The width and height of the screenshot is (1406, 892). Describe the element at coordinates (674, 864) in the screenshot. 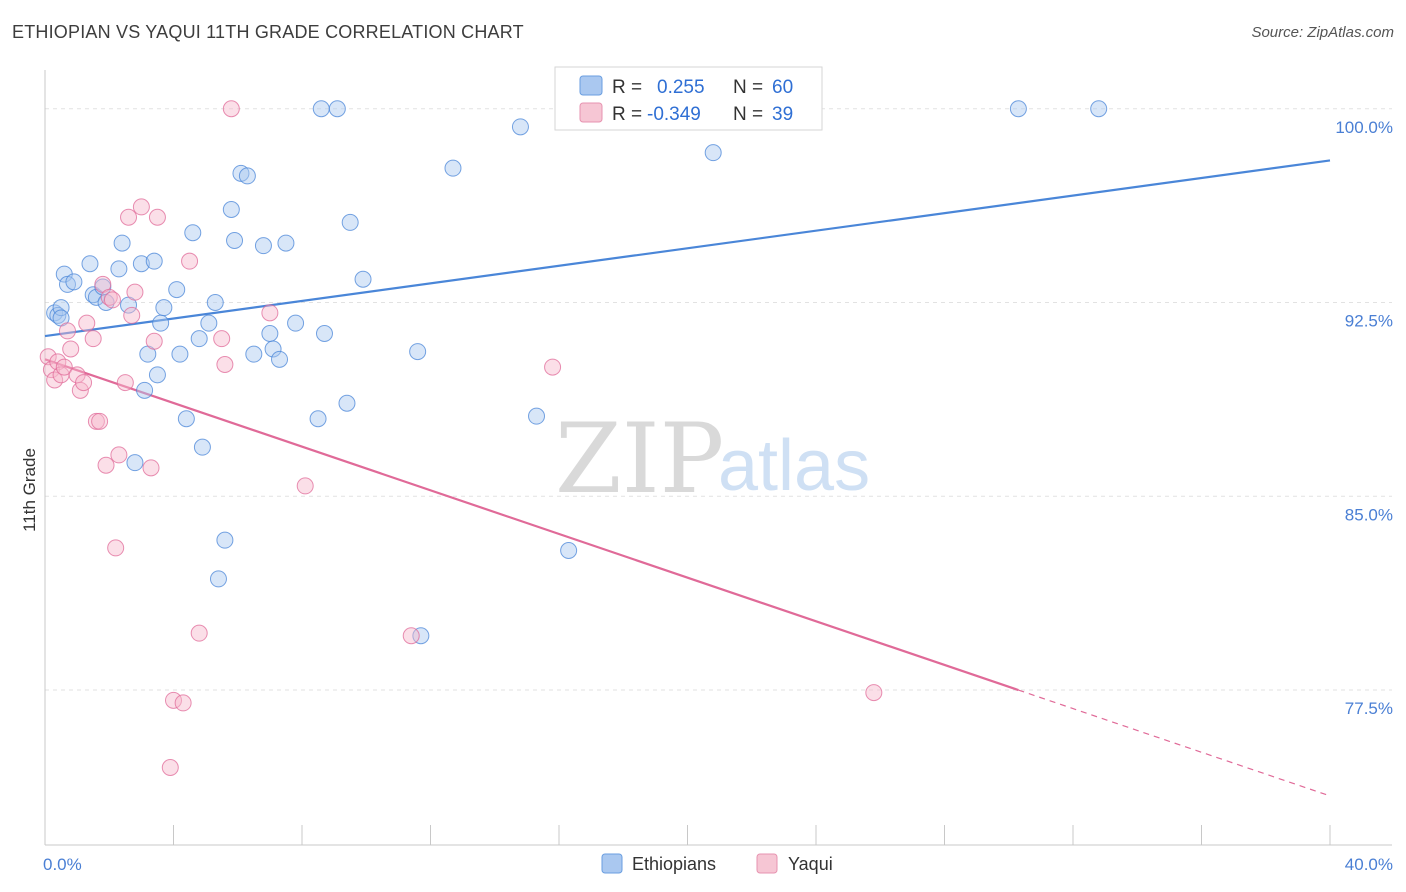

I see `bottom-legend-label-ethiopians: Ethiopians` at that location.